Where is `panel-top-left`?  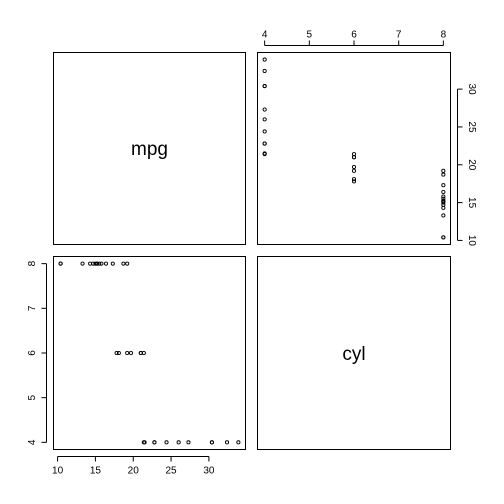
panel-top-left is located at coordinates (149, 148).